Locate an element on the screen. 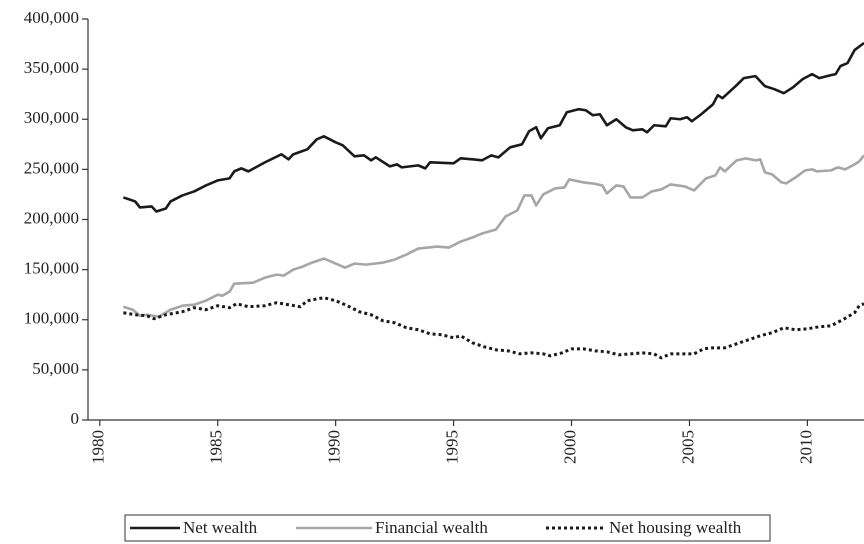 The height and width of the screenshot is (544, 864). data-line is located at coordinates (493, 328).